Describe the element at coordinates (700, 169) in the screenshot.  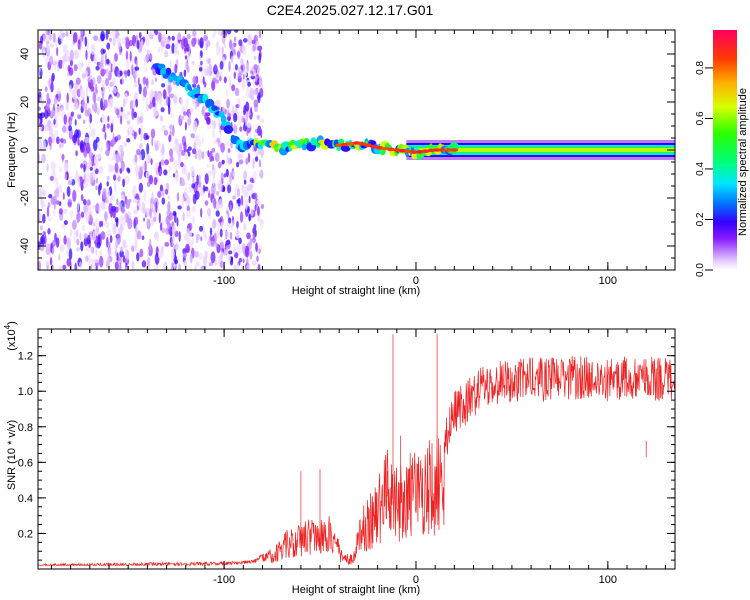
I see `colorbar-tick-label: 0.4` at that location.